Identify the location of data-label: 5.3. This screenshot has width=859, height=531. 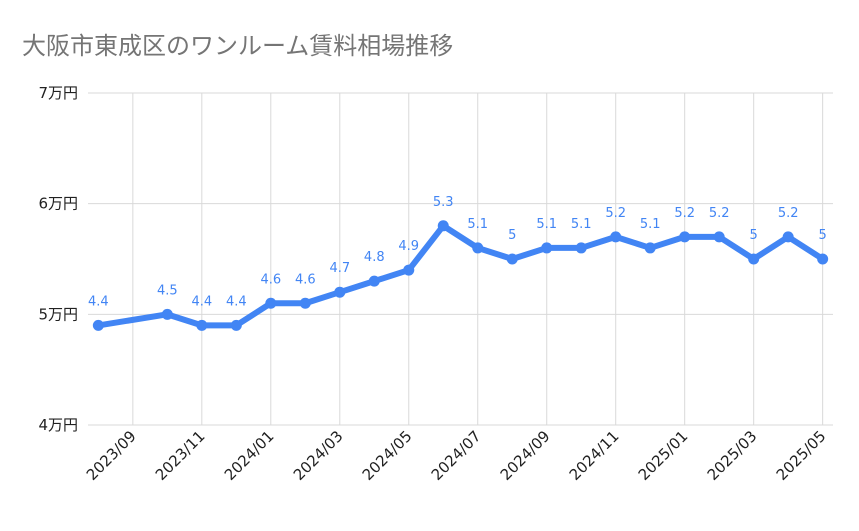
(443, 202).